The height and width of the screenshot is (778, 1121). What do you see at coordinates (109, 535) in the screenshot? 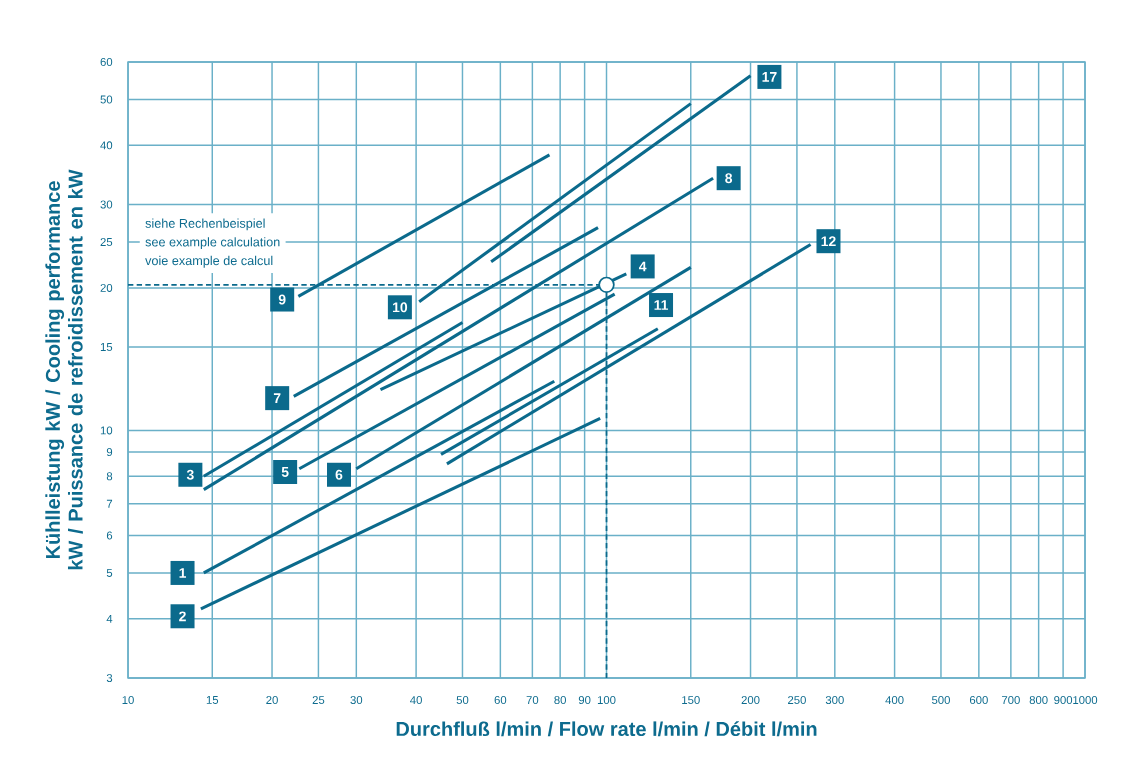
I see `y-tick-label: 6` at bounding box center [109, 535].